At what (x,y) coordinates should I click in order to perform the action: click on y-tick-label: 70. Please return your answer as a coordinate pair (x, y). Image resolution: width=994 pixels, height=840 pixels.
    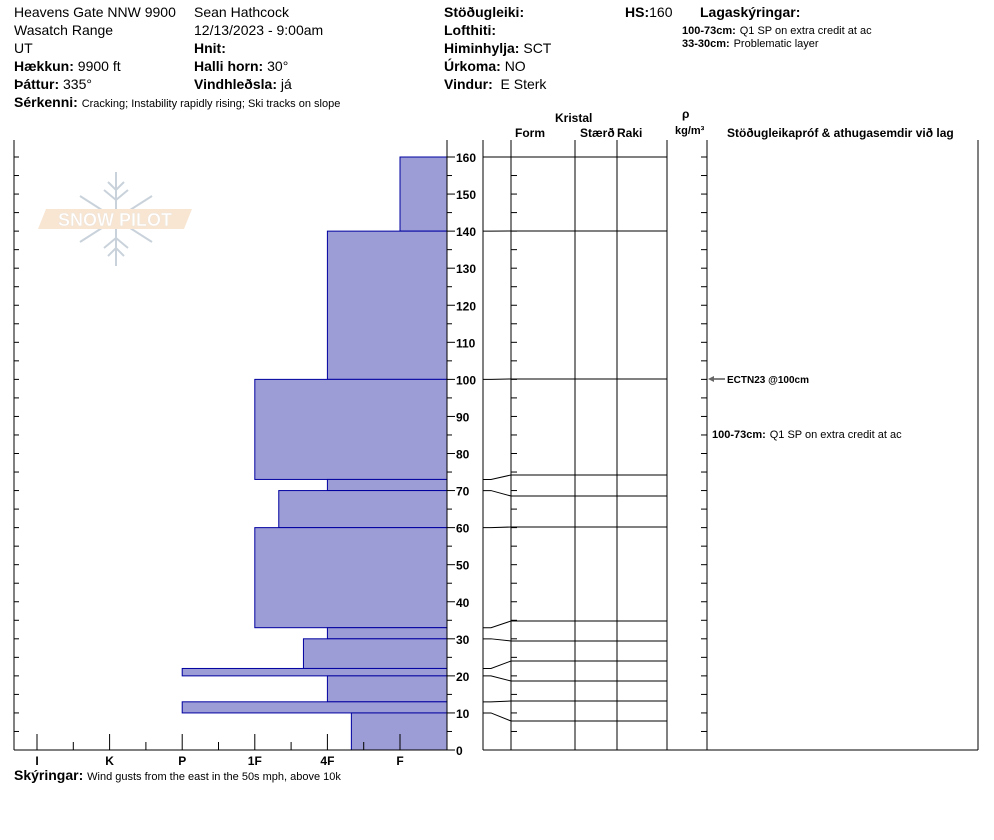
    Looking at the image, I should click on (463, 492).